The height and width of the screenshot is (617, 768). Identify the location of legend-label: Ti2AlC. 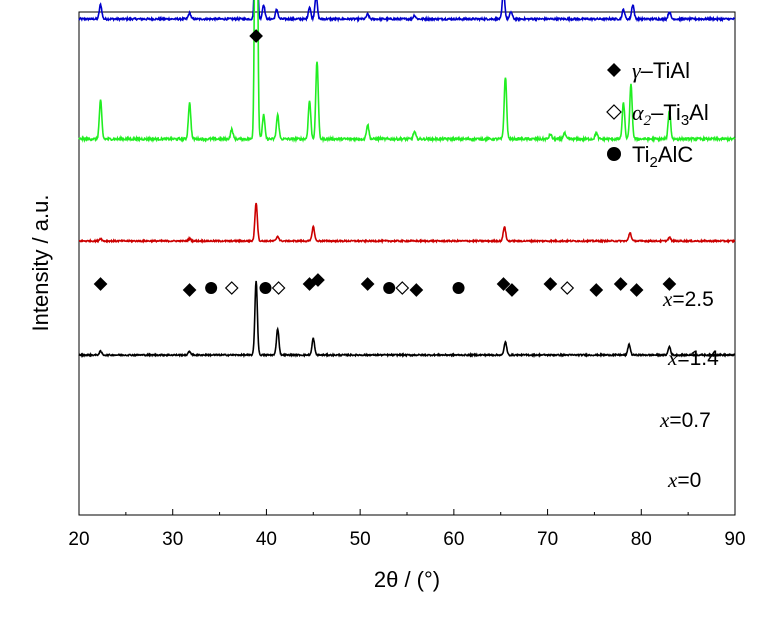
(662, 156).